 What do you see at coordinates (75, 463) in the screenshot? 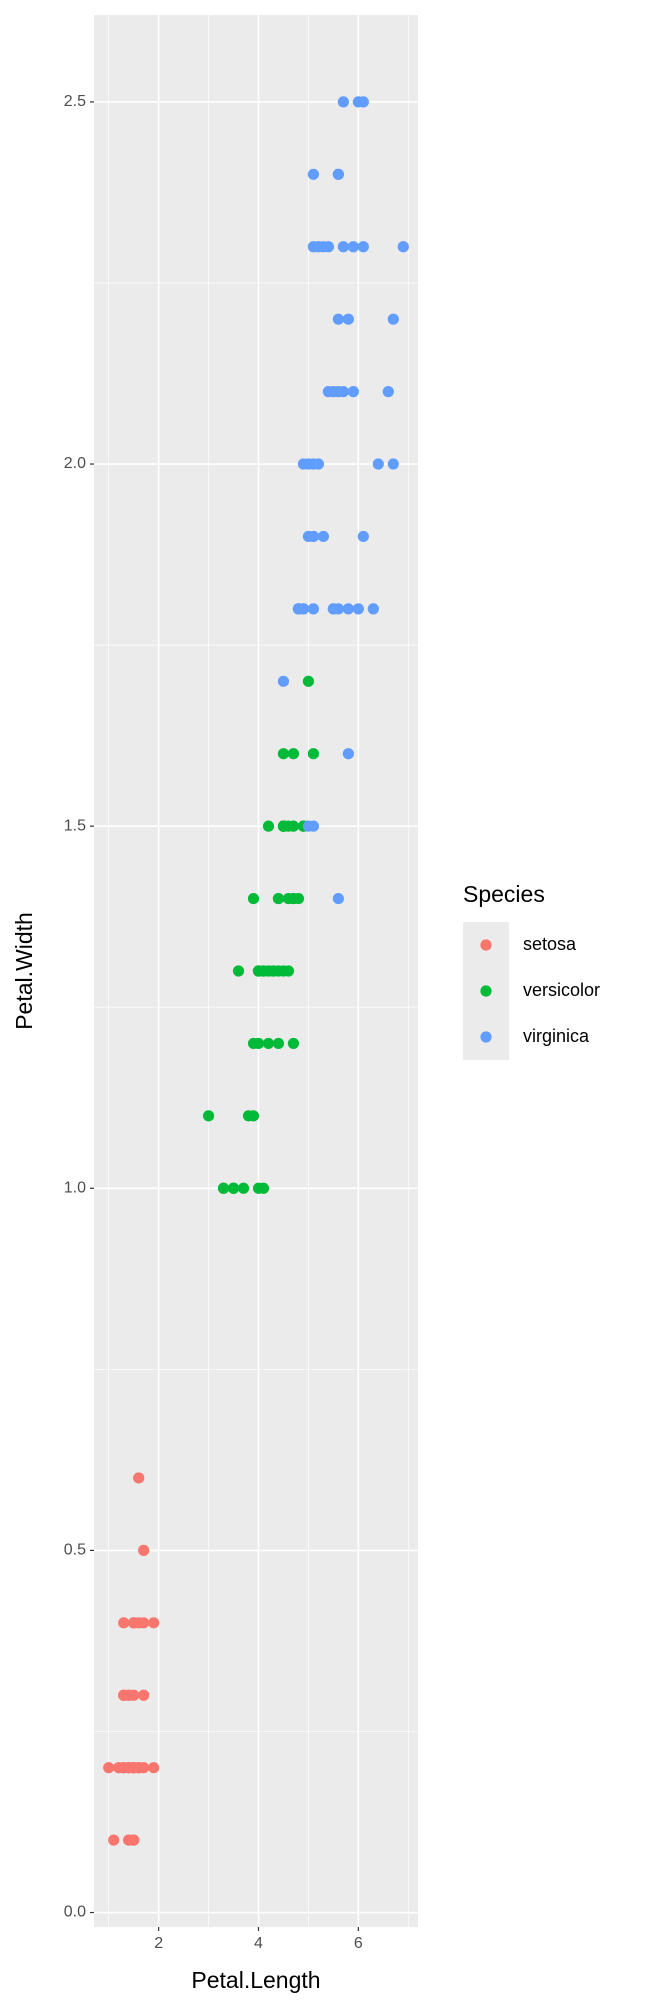
I see `y-tick-label: 2.0` at bounding box center [75, 463].